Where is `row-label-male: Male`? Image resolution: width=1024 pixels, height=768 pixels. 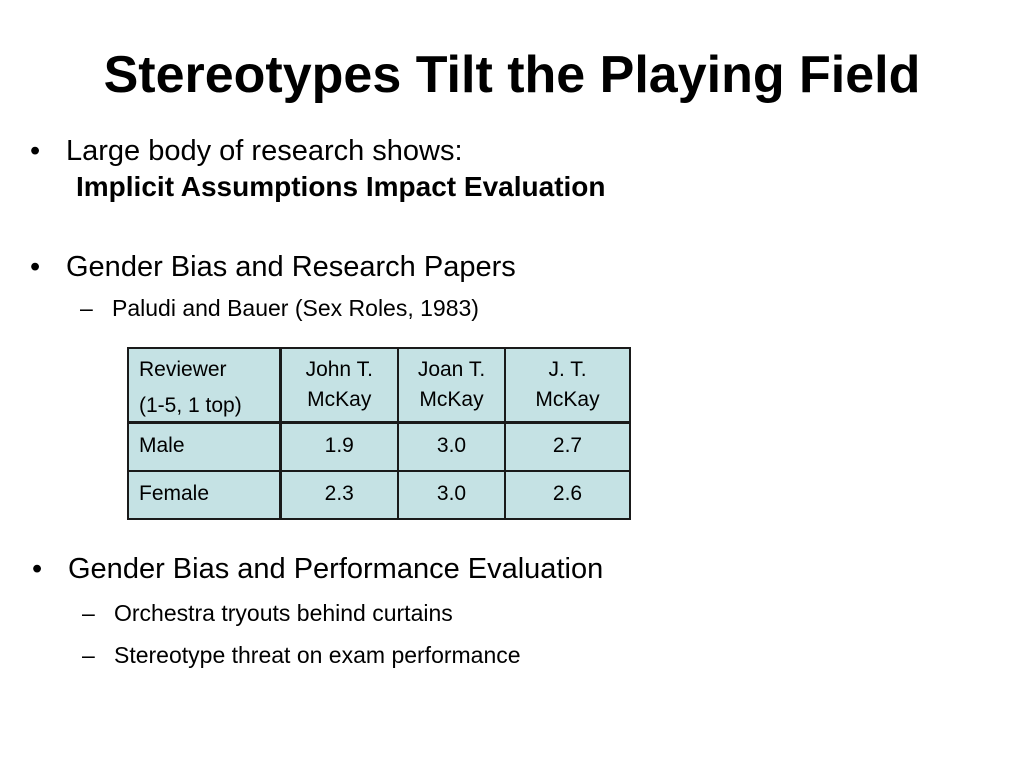 row-label-male: Male is located at coordinates (204, 446).